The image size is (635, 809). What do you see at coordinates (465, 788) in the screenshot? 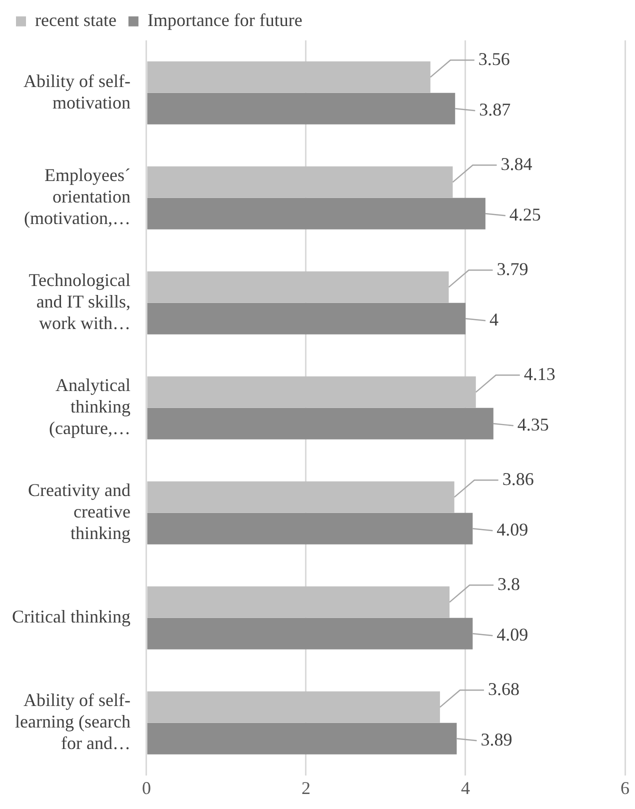
I see `x-tick-label: 4` at bounding box center [465, 788].